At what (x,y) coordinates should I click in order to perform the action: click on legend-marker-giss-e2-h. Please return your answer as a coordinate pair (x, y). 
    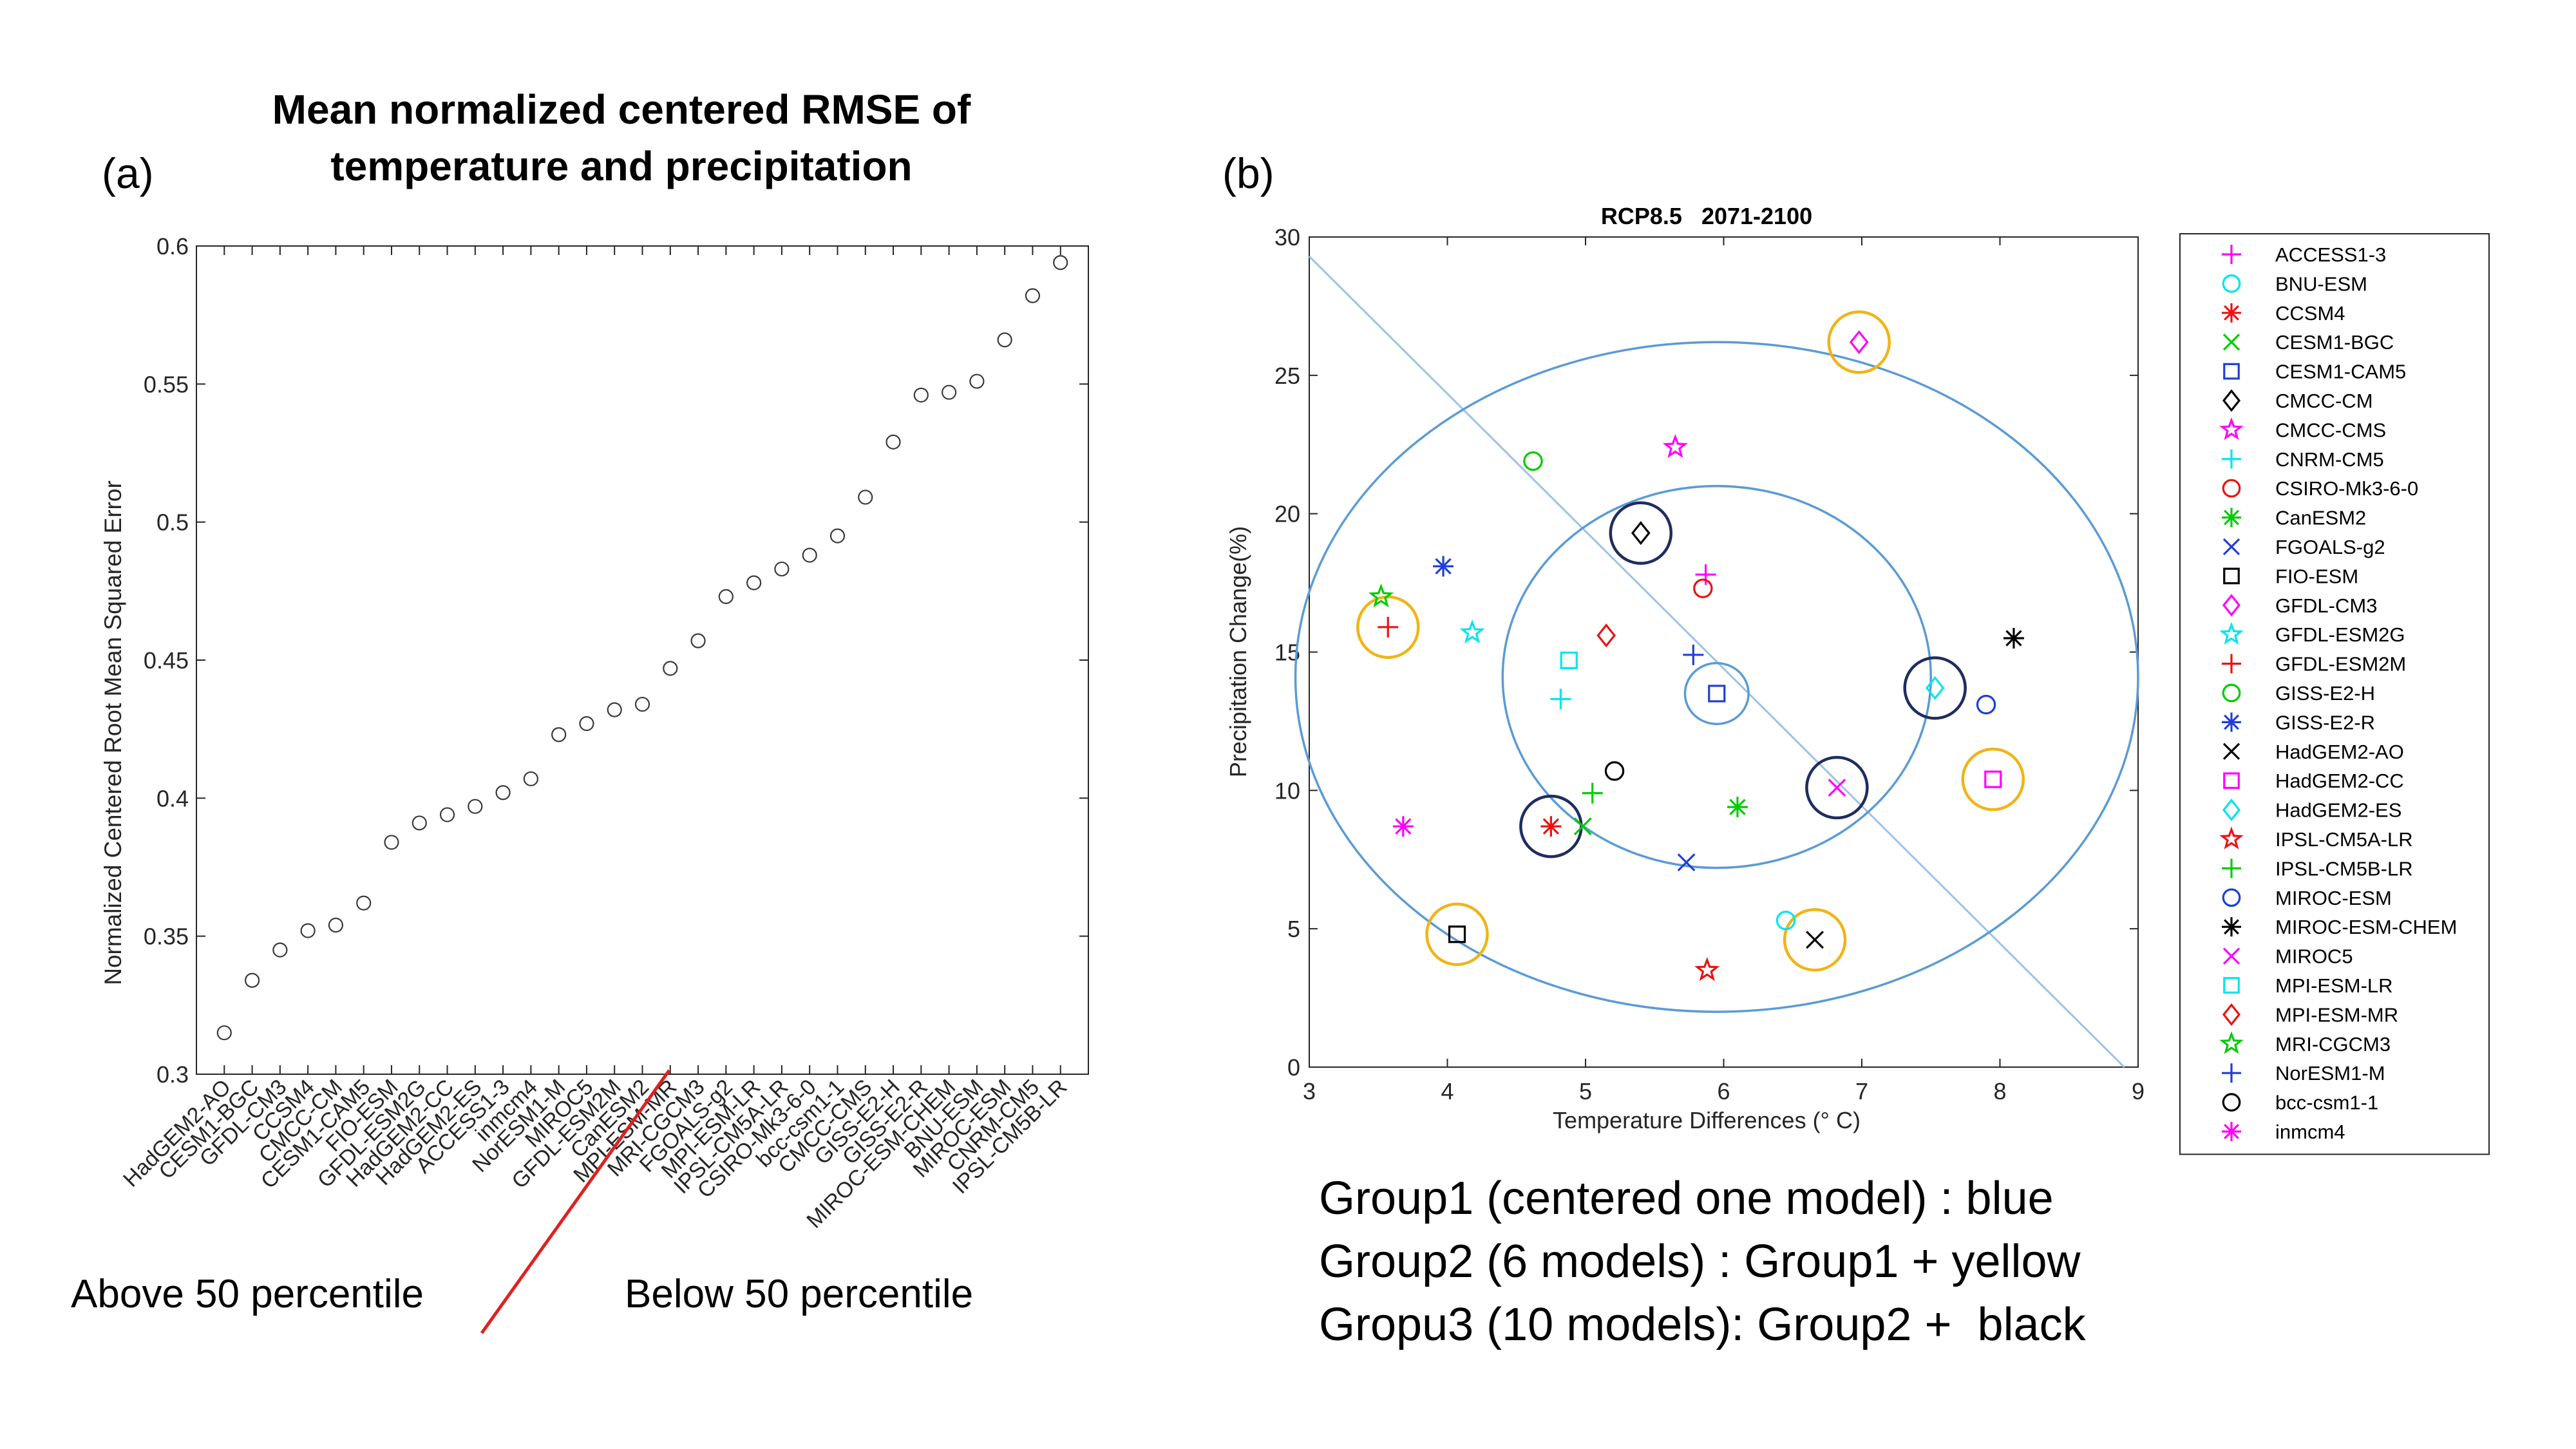
    Looking at the image, I should click on (2231, 693).